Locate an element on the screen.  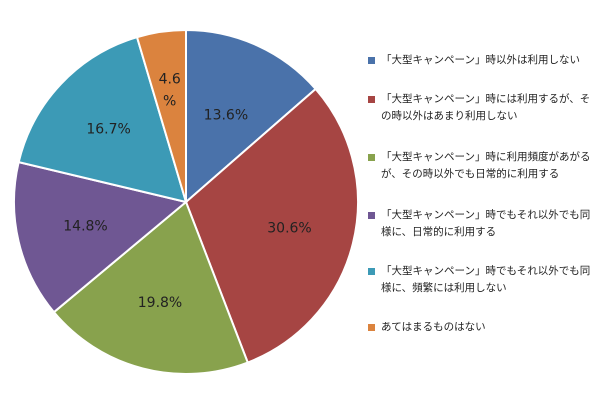
pie-data-label: 14.8% is located at coordinates (85, 227).